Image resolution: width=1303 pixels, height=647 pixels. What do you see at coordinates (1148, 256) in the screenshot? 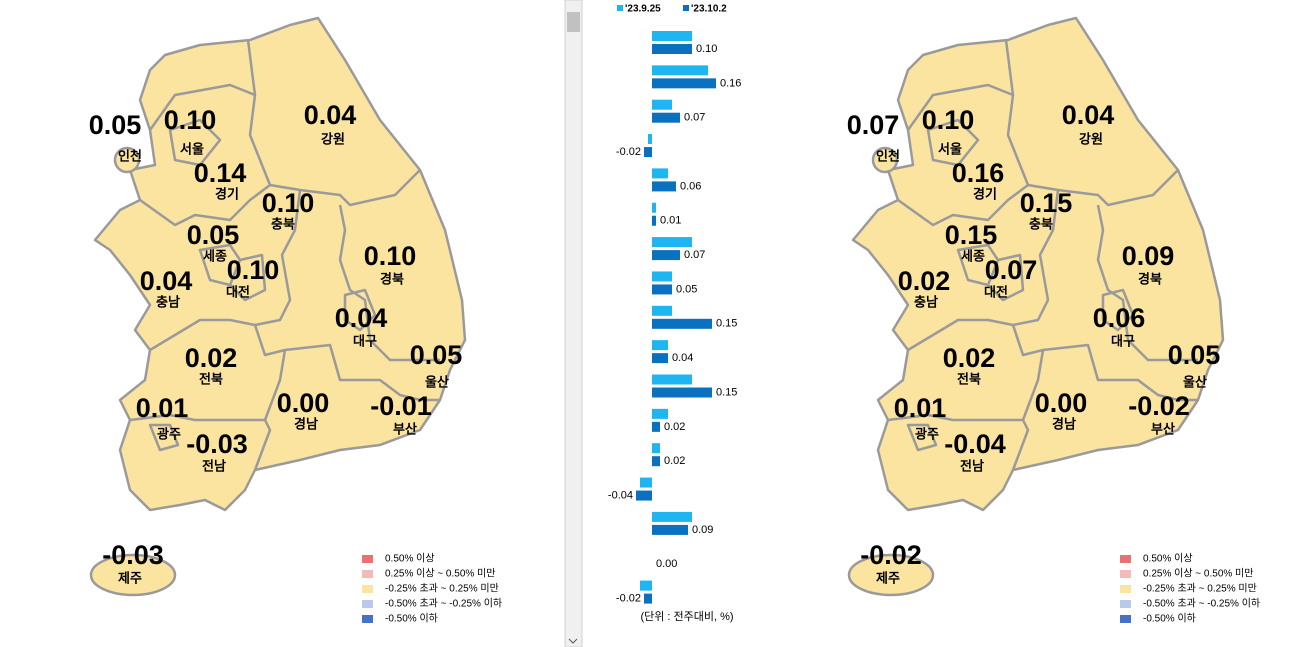
I see `region-value: 0.09` at bounding box center [1148, 256].